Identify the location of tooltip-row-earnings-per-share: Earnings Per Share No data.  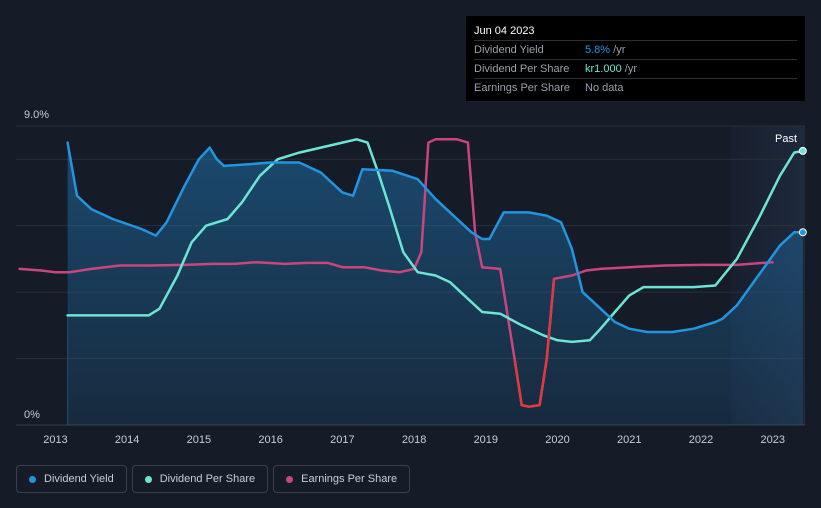
(635, 87).